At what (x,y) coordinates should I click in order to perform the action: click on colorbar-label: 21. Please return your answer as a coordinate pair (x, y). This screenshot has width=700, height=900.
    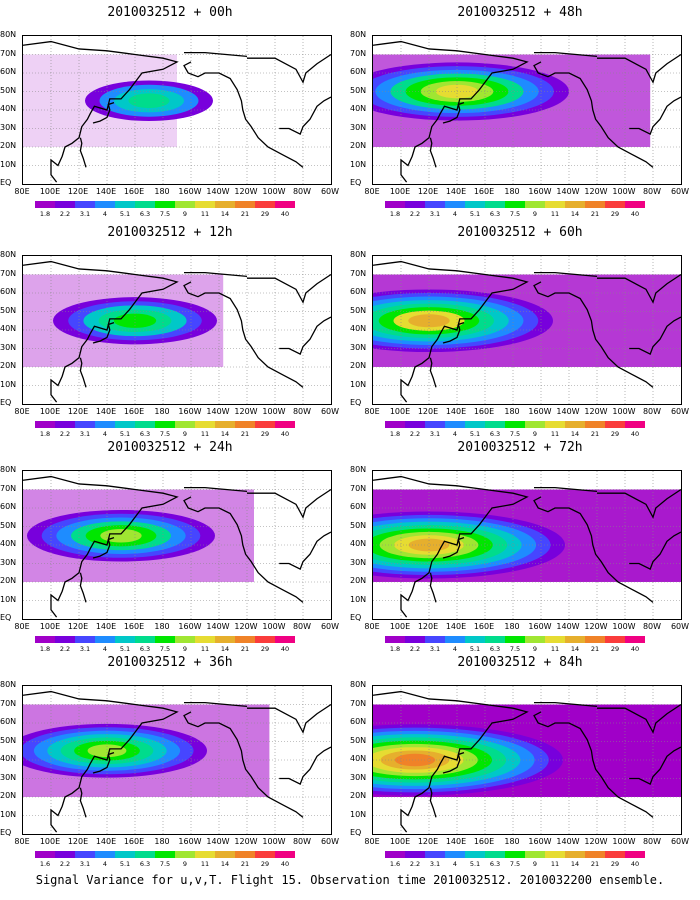
    Looking at the image, I should click on (245, 864).